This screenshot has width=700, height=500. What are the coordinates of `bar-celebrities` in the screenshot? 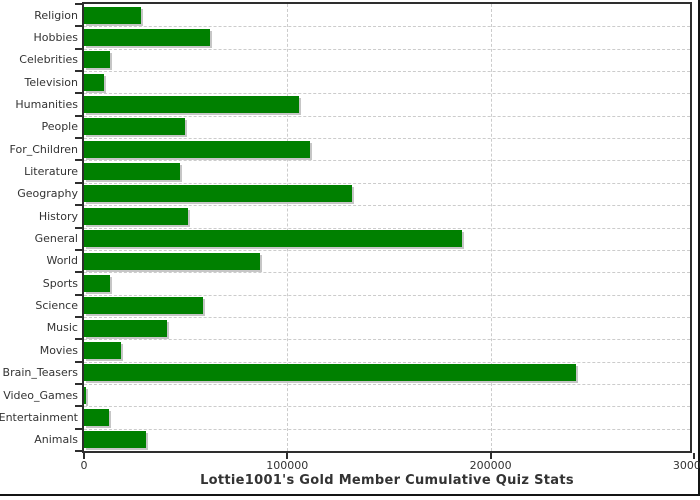 It's located at (97, 60).